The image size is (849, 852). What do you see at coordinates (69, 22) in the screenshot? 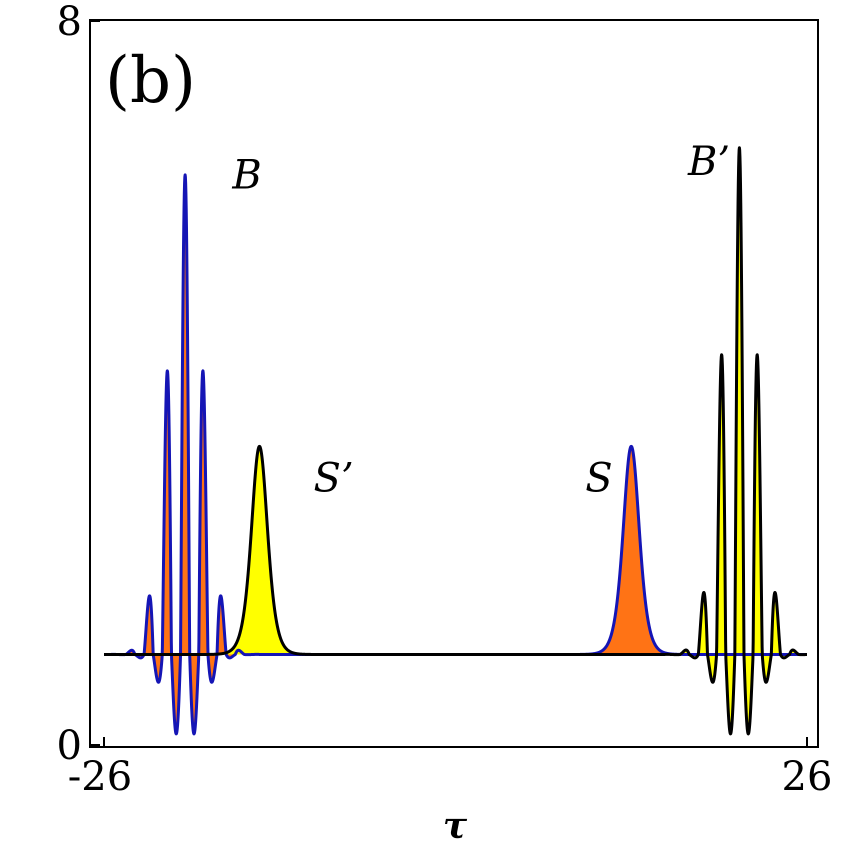
I see `y-tick-label: 8` at bounding box center [69, 22].